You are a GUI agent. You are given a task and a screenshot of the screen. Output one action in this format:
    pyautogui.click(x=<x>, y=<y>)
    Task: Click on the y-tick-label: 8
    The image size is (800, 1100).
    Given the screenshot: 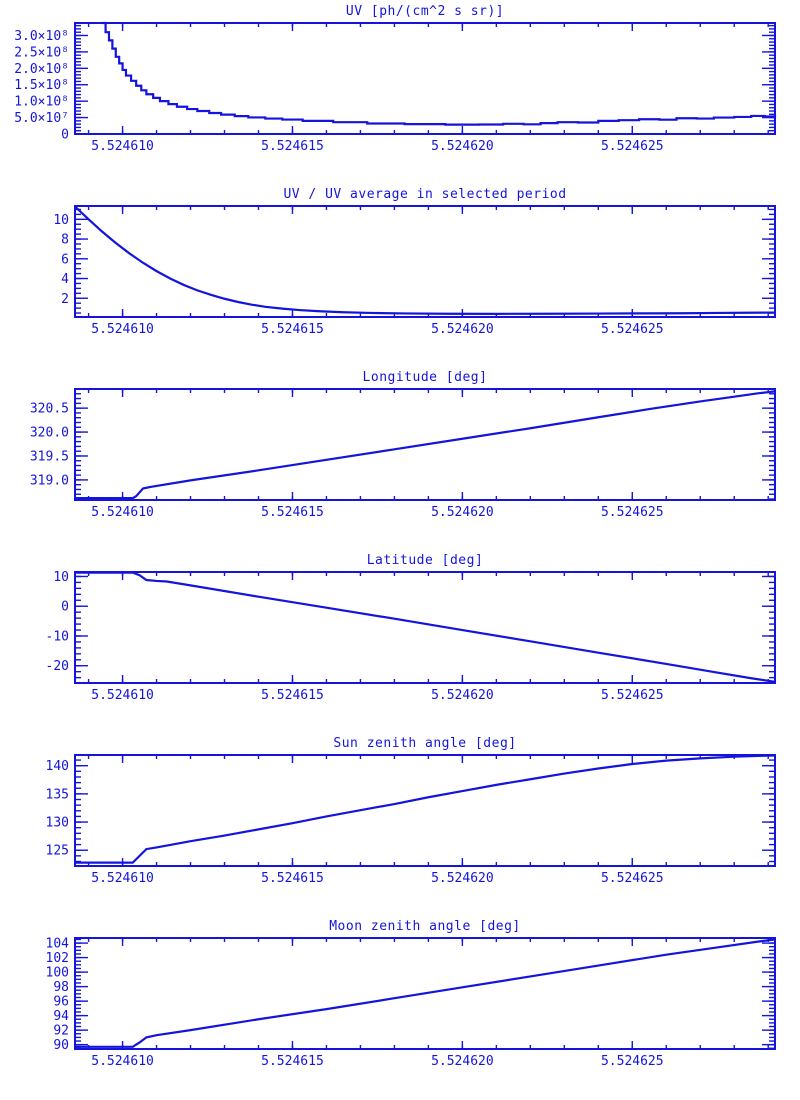 What is the action you would take?
    pyautogui.click(x=65, y=240)
    